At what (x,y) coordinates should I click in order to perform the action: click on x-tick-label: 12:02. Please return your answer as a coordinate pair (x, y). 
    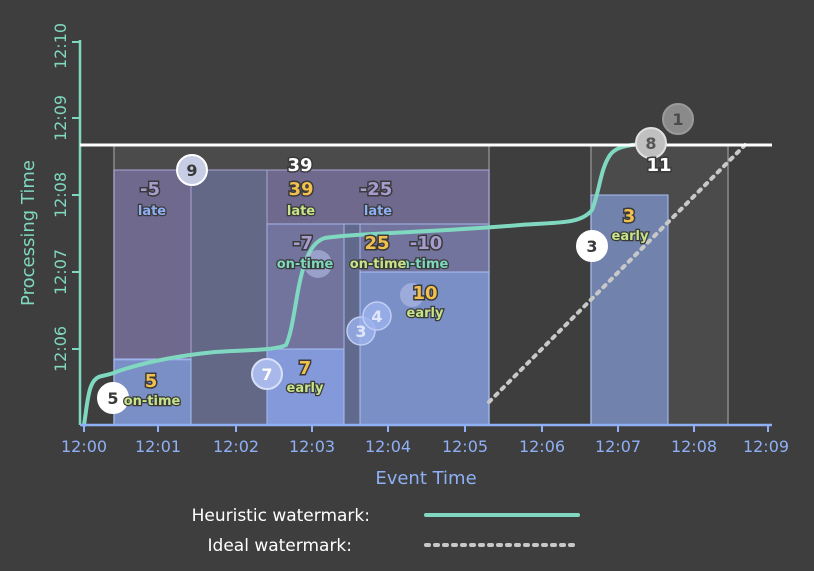
    Looking at the image, I should click on (236, 446).